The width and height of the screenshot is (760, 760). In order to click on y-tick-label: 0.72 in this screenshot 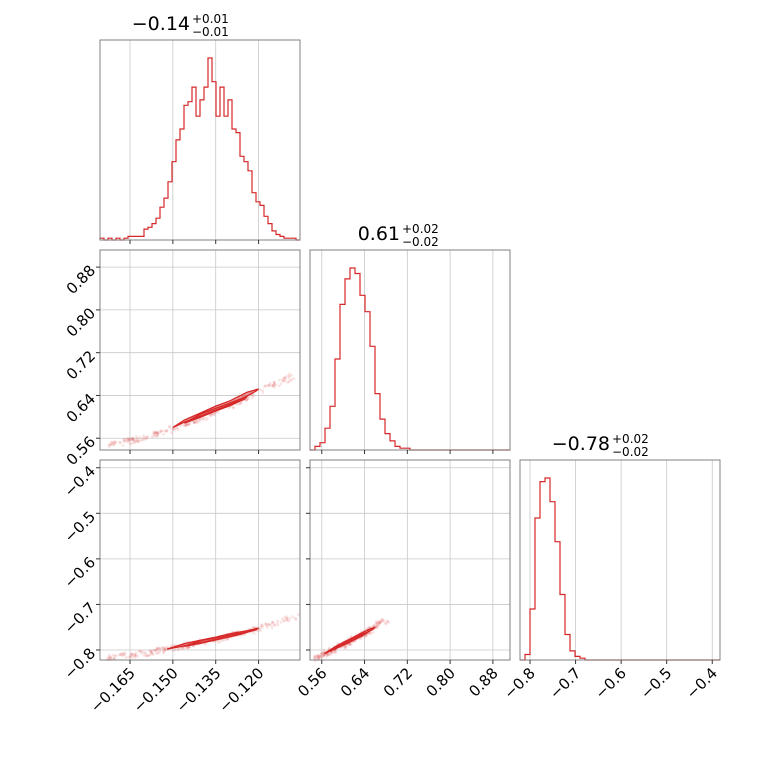, I will do `click(81, 365)`.